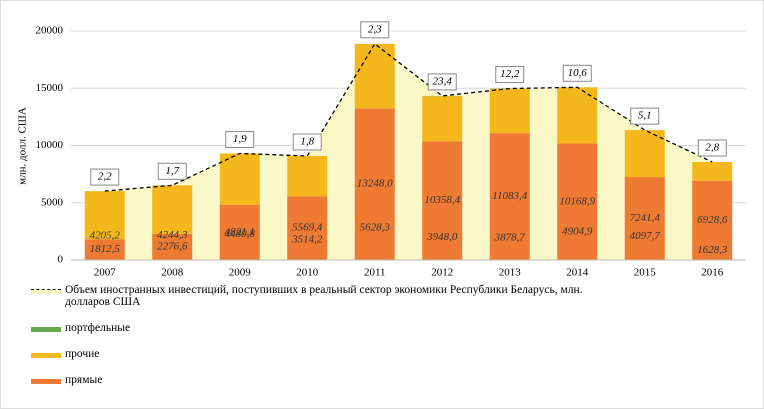 The height and width of the screenshot is (409, 764). I want to click on data-label: 6928,6, so click(712, 220).